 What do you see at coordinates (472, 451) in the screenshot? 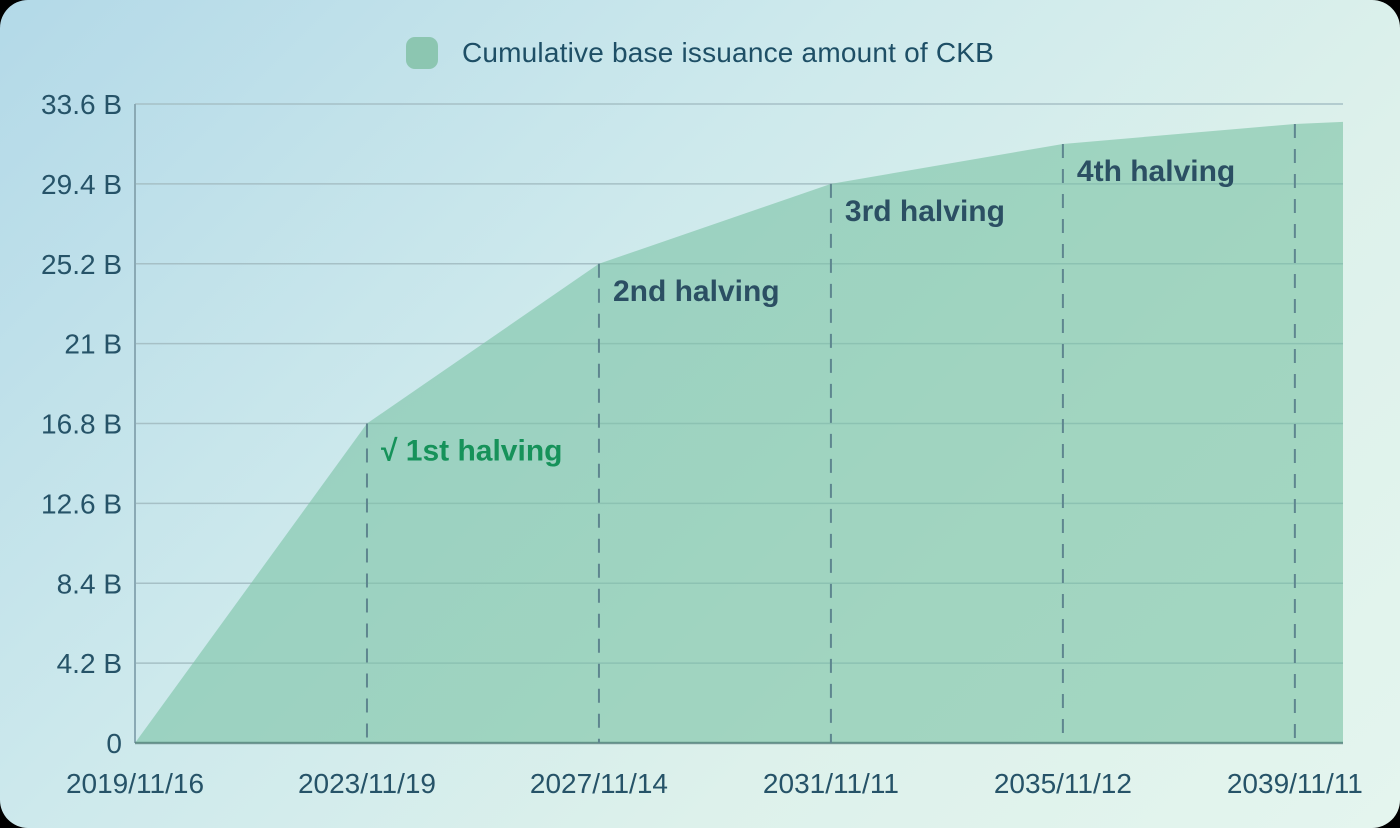
I see `halving-annotation-done: √ 1st halving` at bounding box center [472, 451].